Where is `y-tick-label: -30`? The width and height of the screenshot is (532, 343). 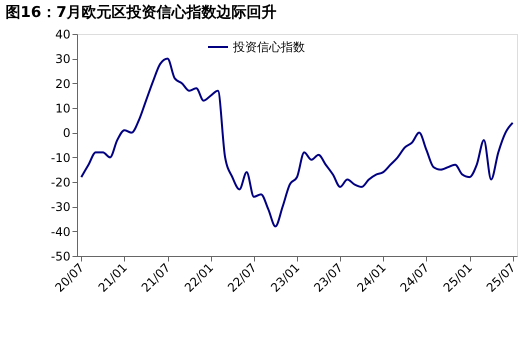 y-tick-label: -30 is located at coordinates (60, 207).